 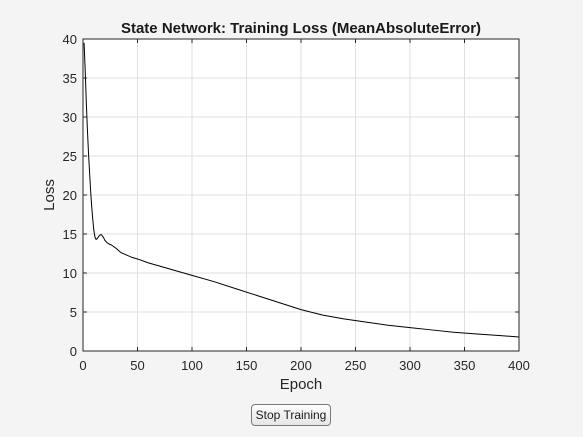 What do you see at coordinates (70, 78) in the screenshot?
I see `y-tick-label: 35` at bounding box center [70, 78].